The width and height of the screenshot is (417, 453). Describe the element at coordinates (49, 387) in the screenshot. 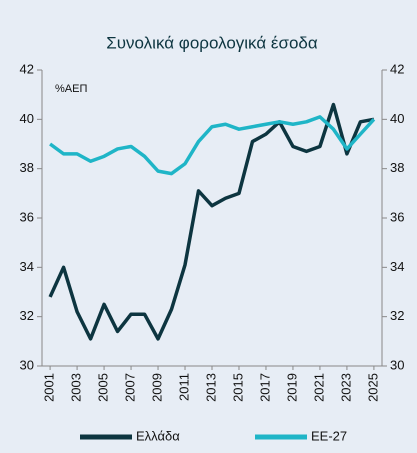

I see `x-tick-label: 2001` at that location.